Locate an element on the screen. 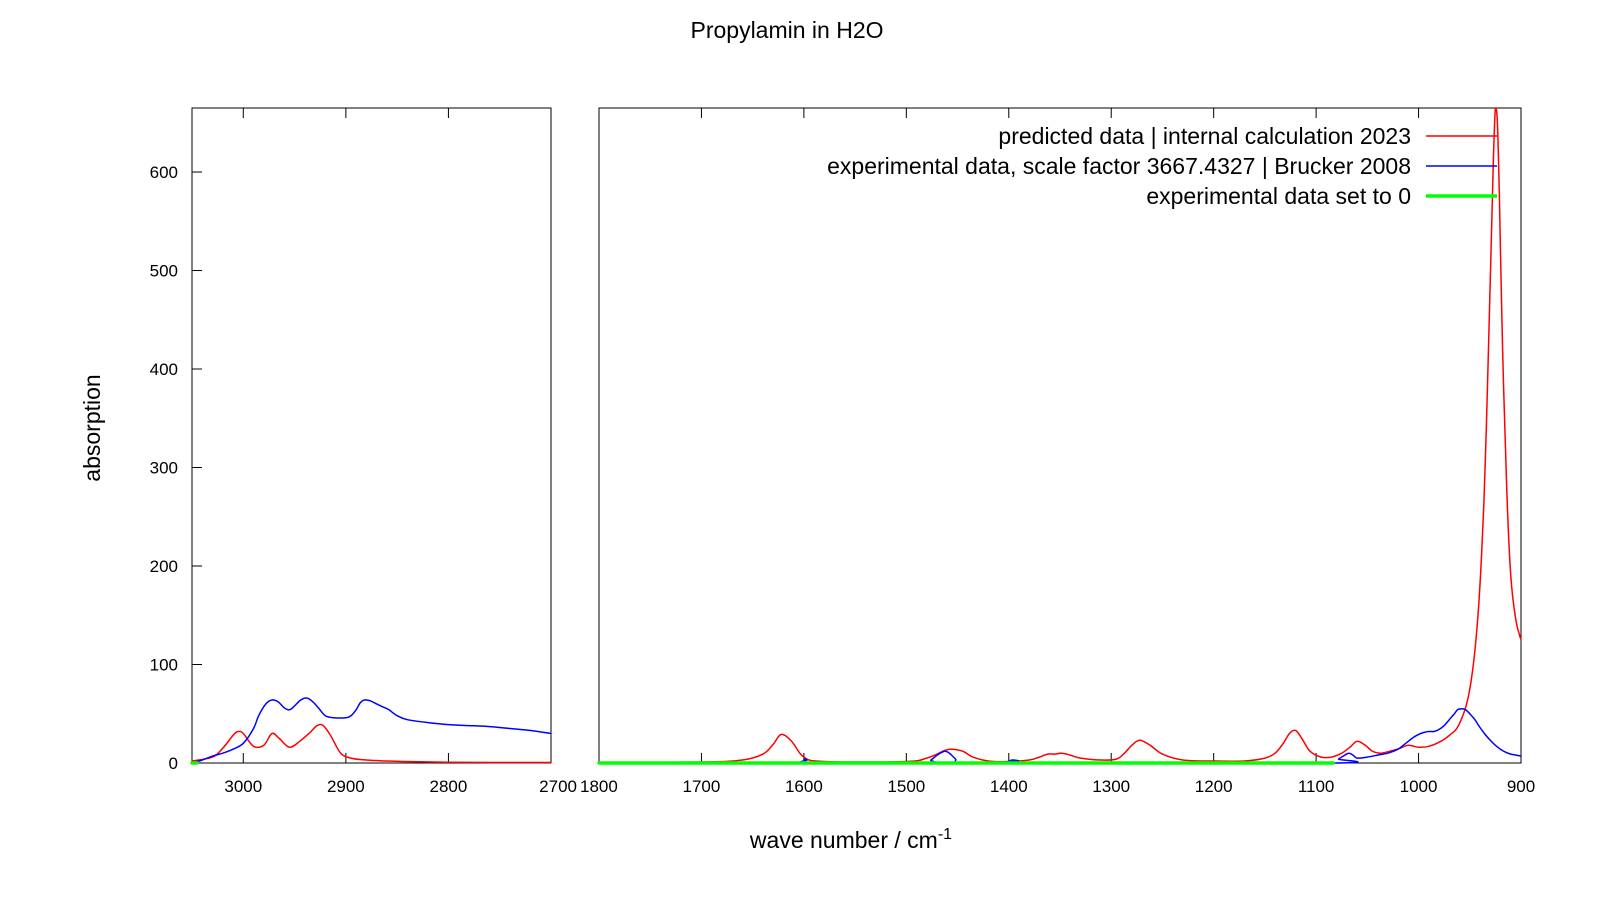  y-tick-label-500: 500 is located at coordinates (164, 271).